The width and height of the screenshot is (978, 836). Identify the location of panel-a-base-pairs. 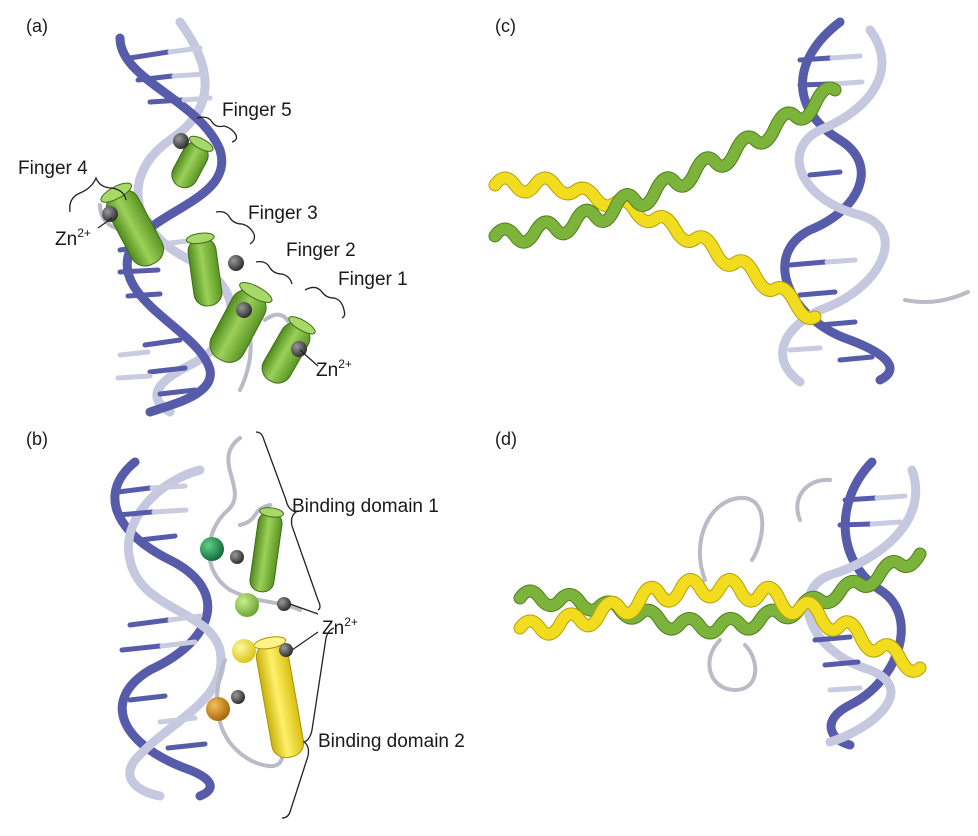
(164, 221).